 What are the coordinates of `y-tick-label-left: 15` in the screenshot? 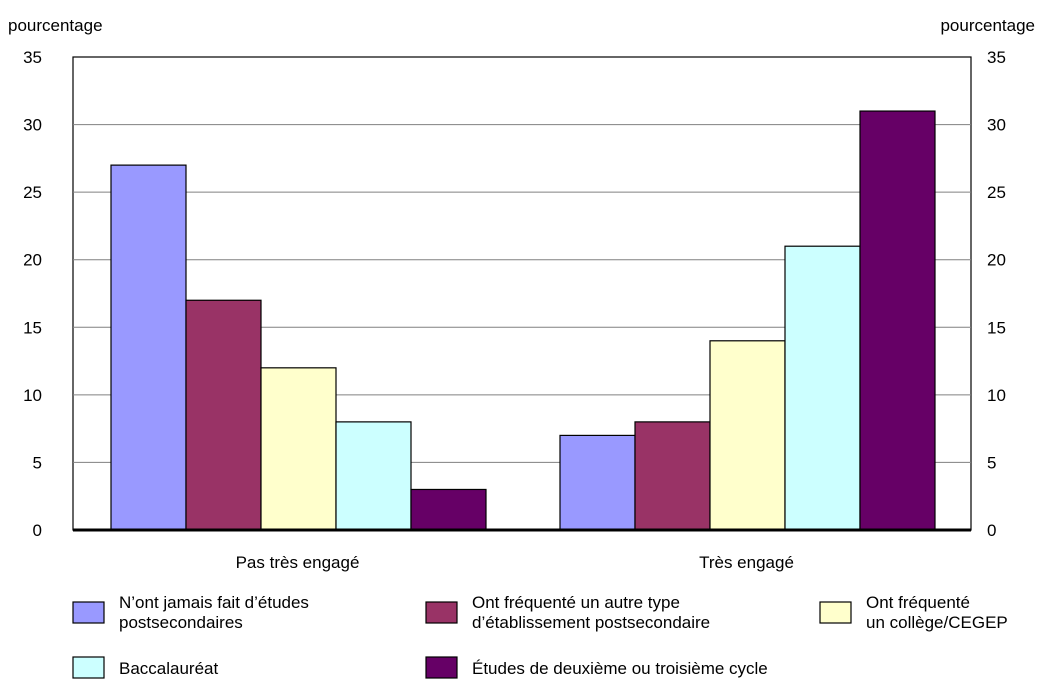 It's located at (32, 327).